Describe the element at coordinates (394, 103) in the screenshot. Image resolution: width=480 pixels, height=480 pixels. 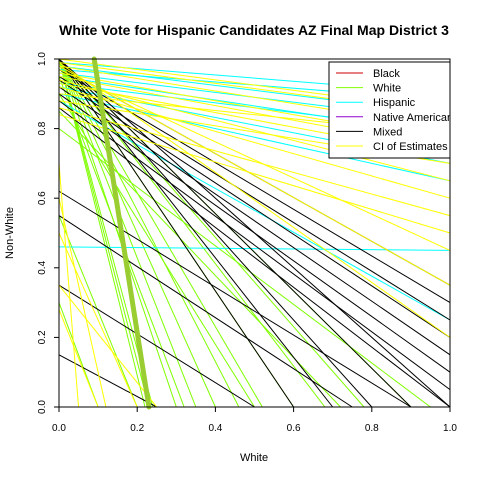
I see `legend-label: Hispanic` at that location.